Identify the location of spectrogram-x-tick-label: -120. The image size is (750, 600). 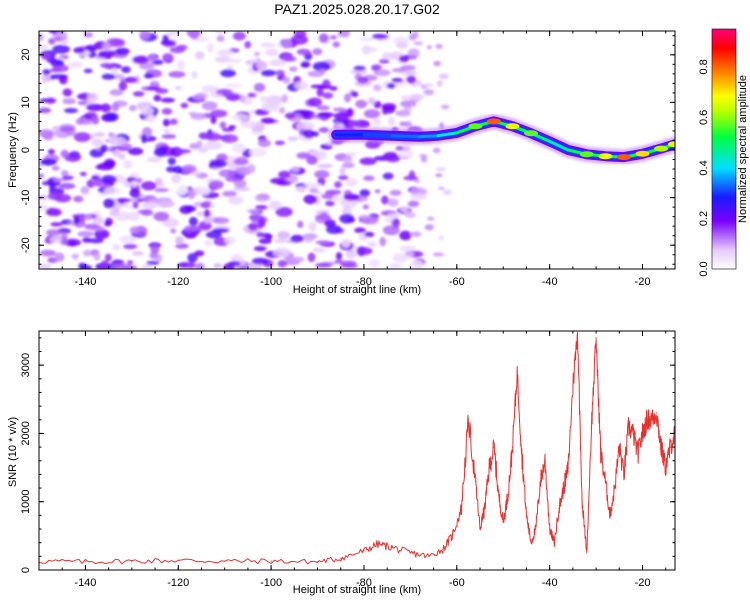
(178, 282).